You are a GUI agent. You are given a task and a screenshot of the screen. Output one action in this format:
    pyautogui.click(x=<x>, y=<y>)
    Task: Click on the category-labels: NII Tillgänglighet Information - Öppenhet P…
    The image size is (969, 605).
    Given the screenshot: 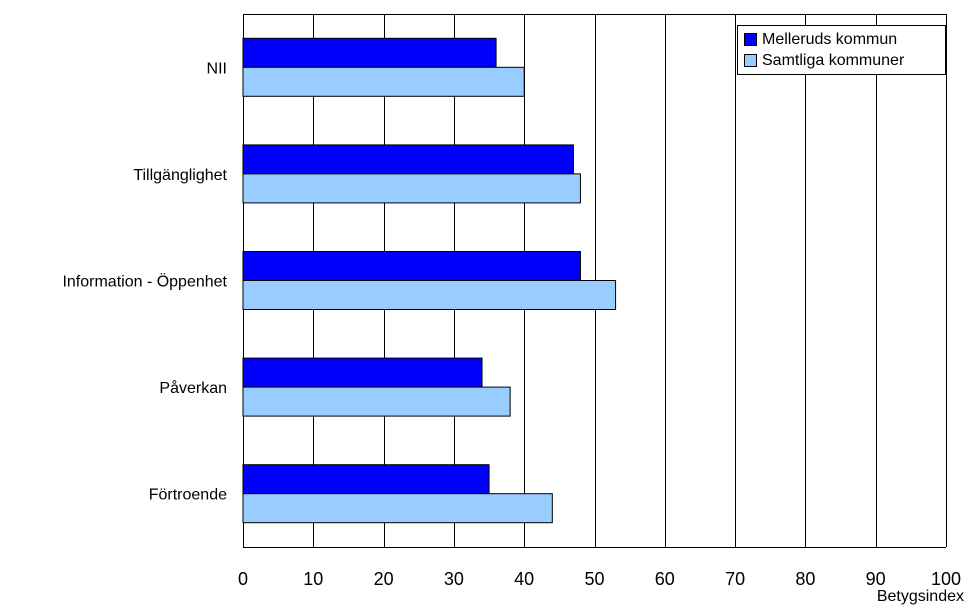 What is the action you would take?
    pyautogui.click(x=144, y=281)
    